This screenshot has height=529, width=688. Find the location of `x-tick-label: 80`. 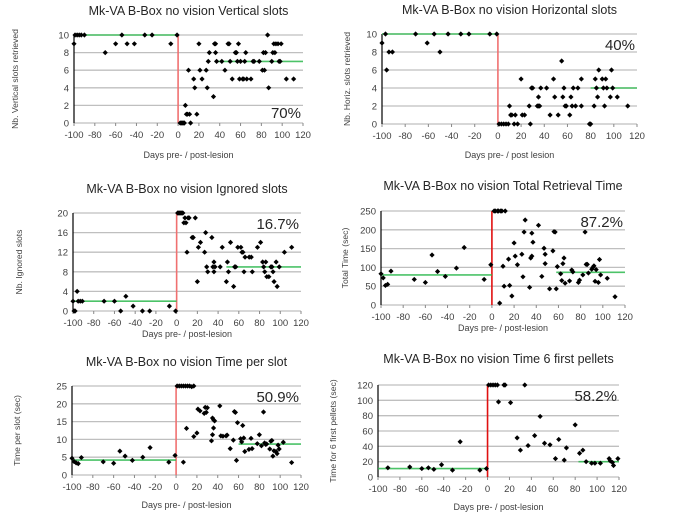

x-tick-label: 80 is located at coordinates (259, 487).